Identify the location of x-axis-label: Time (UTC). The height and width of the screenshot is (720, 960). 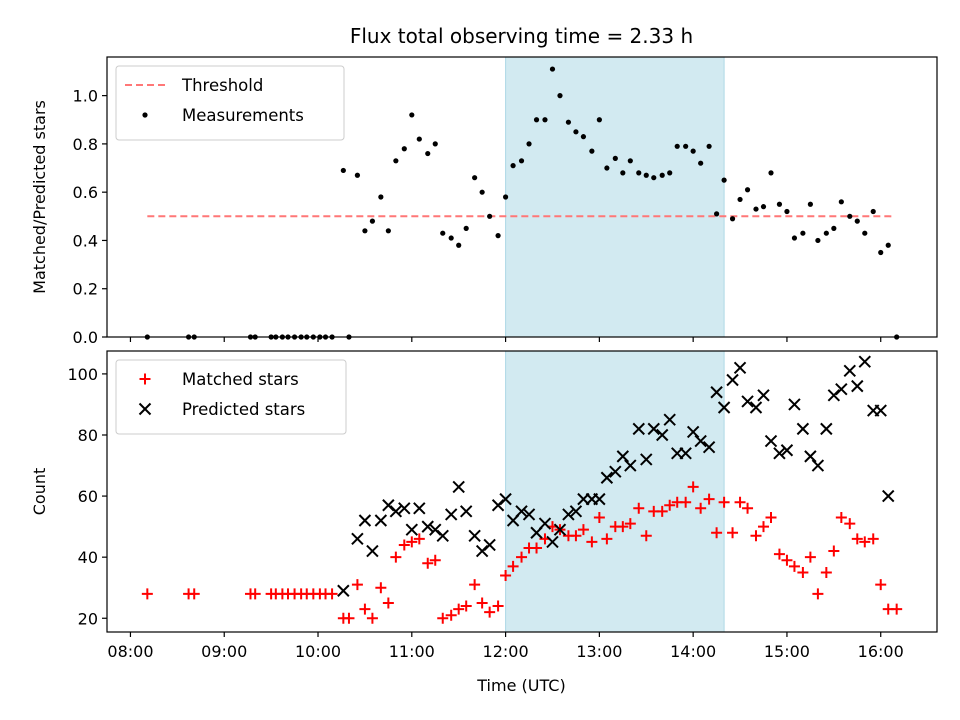
(520, 685).